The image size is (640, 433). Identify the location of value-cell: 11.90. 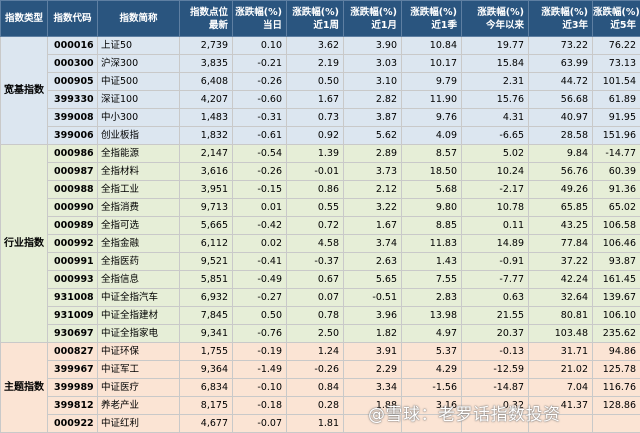
(432, 100).